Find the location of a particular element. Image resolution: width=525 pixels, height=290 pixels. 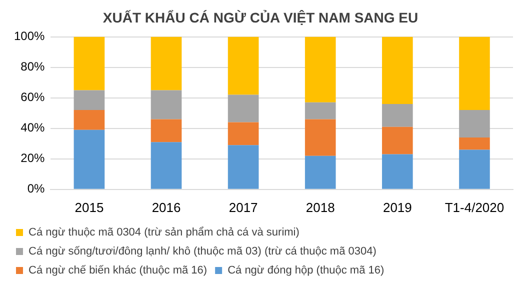

y-tick-label: 20% is located at coordinates (33, 158).